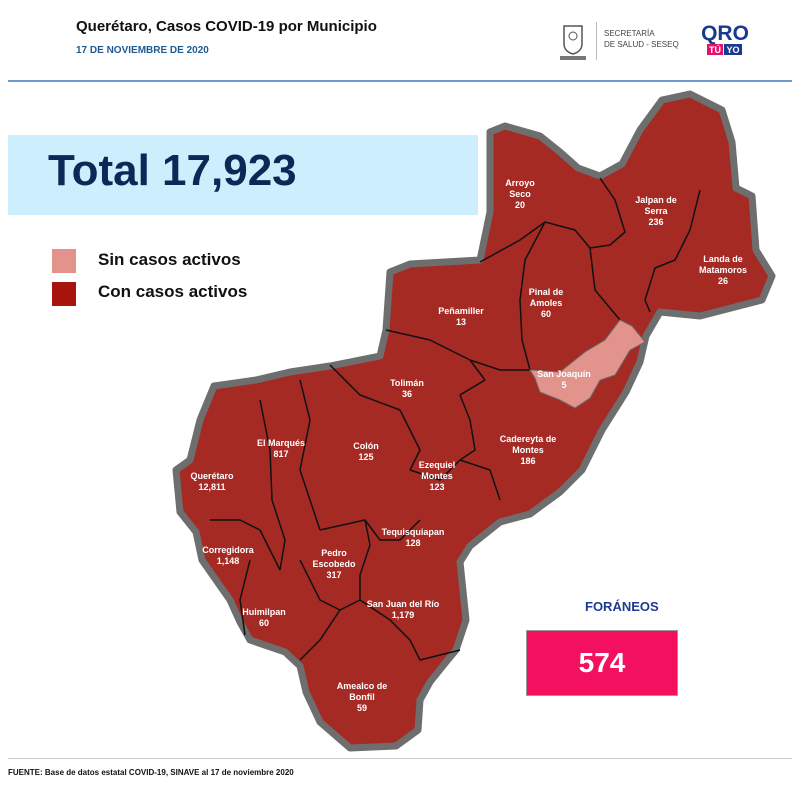 The height and width of the screenshot is (800, 800). Describe the element at coordinates (403, 604) in the screenshot. I see `municipality-name: San Juan del Río` at that location.